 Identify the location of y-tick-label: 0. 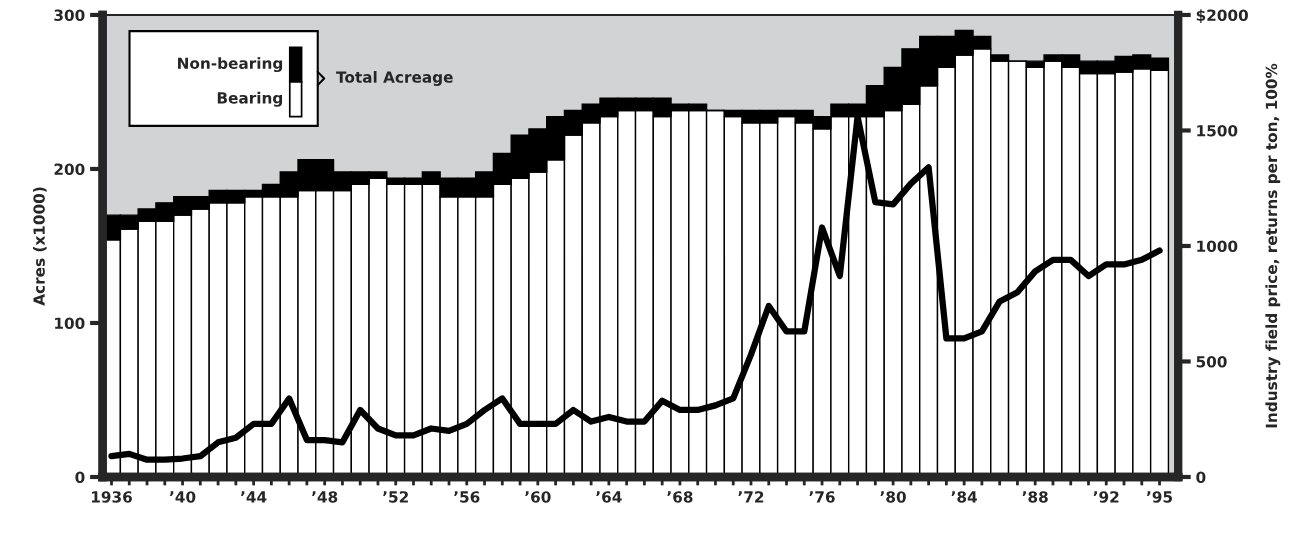
(80, 477).